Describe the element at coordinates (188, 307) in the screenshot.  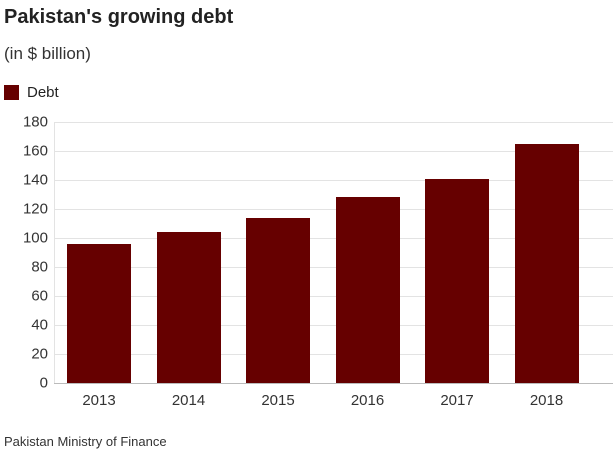
I see `bar-2014` at that location.